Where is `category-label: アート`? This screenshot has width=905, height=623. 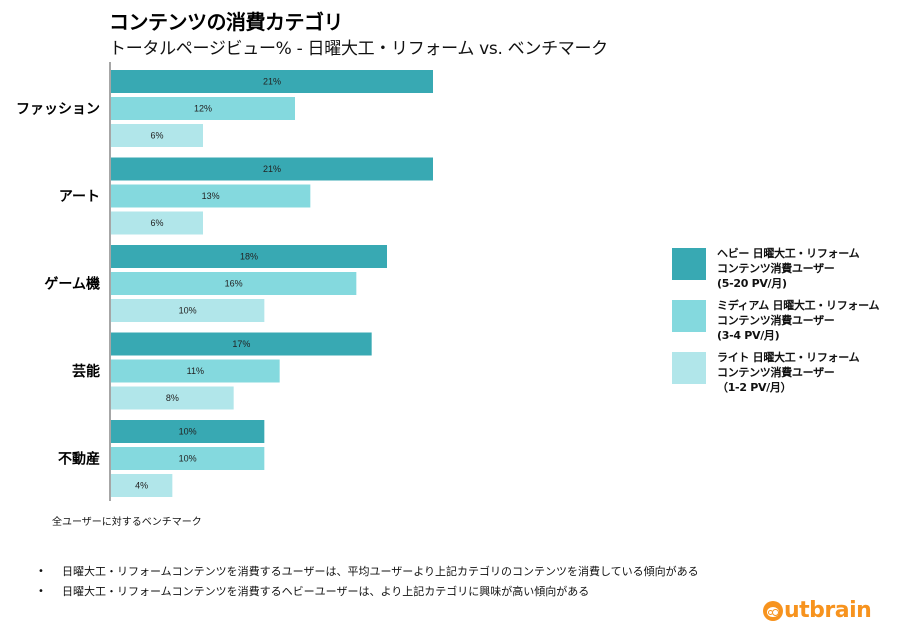 category-label: アート is located at coordinates (79, 197).